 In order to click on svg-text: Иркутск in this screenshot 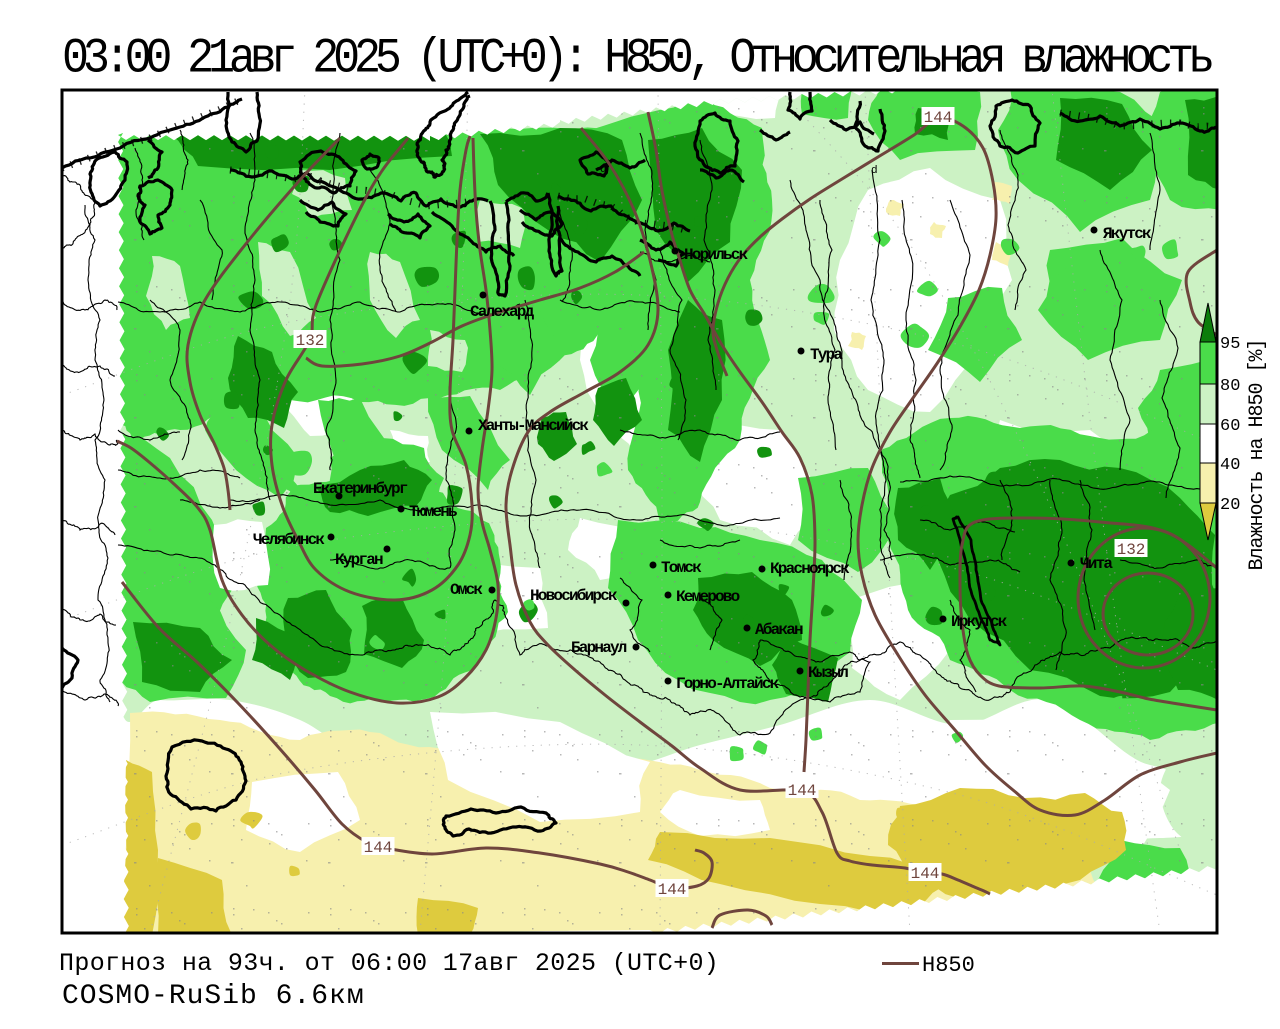, I will do `click(979, 622)`.